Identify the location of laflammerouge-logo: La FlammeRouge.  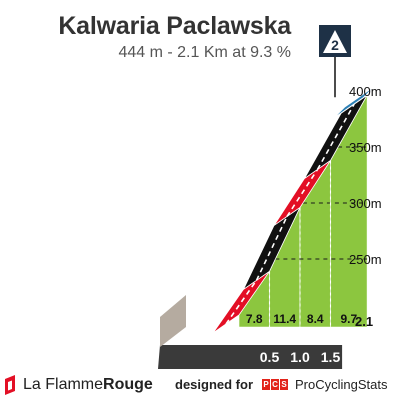
(78, 385).